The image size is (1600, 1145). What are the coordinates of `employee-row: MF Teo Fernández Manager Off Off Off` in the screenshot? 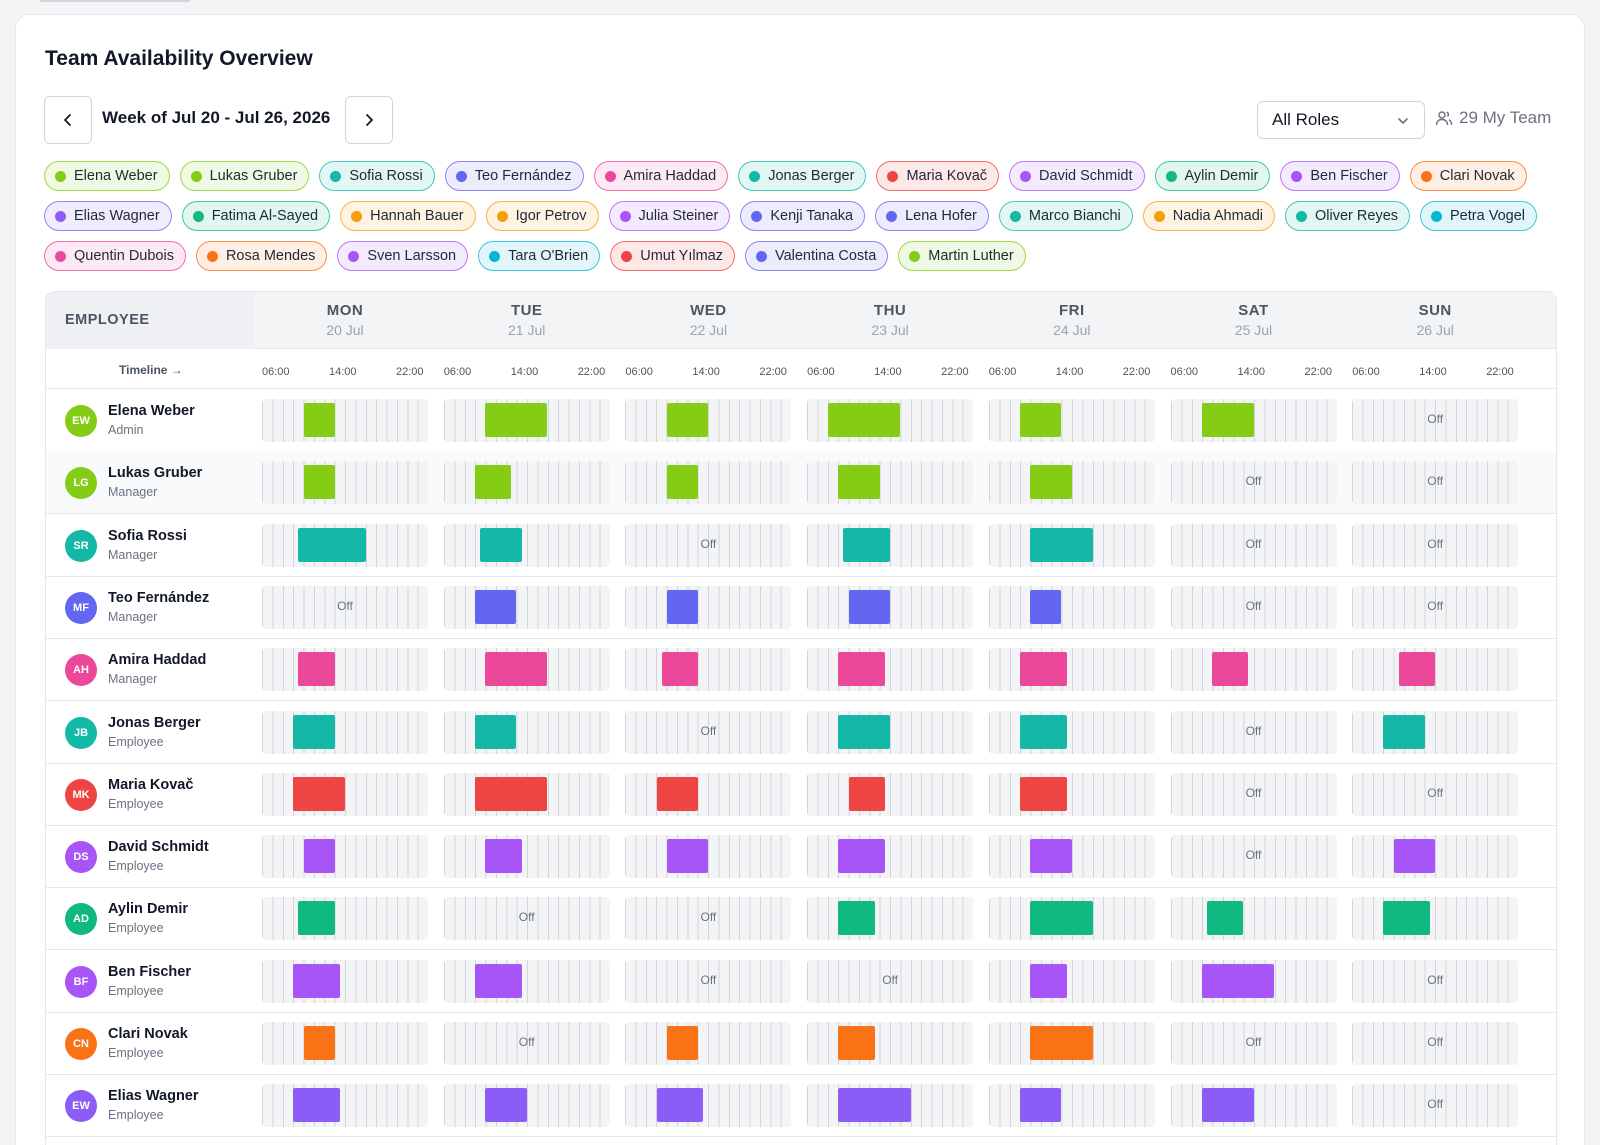 It's located at (801, 607).